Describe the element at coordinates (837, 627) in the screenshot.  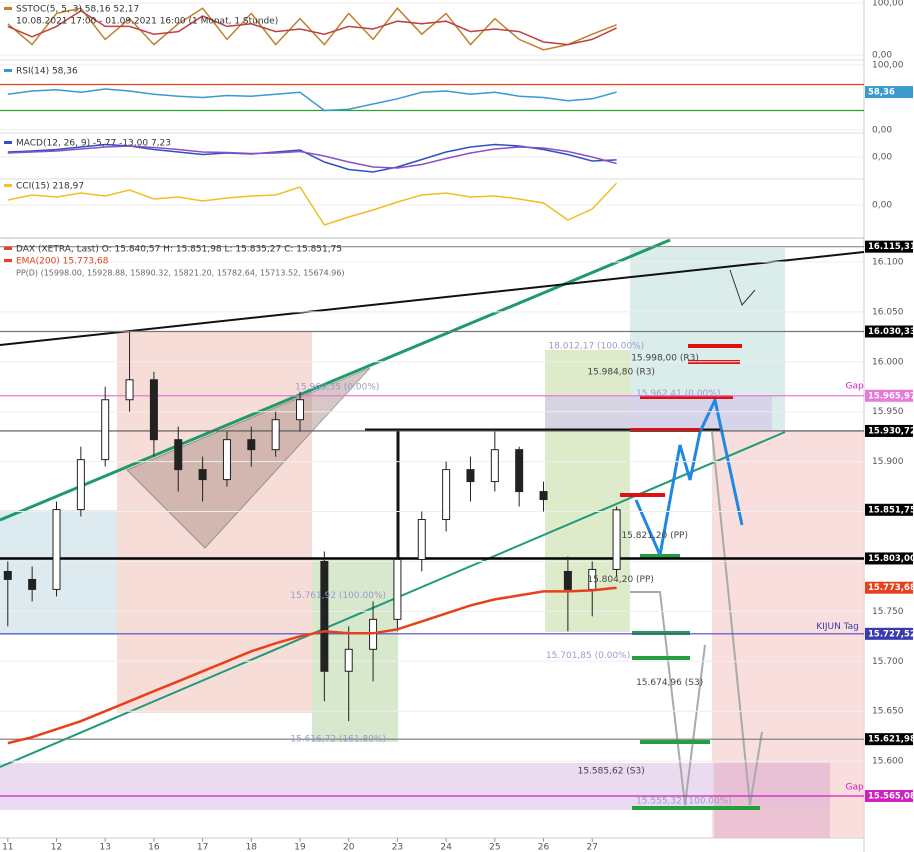
I see `annotation: KIJUN Tag` at that location.